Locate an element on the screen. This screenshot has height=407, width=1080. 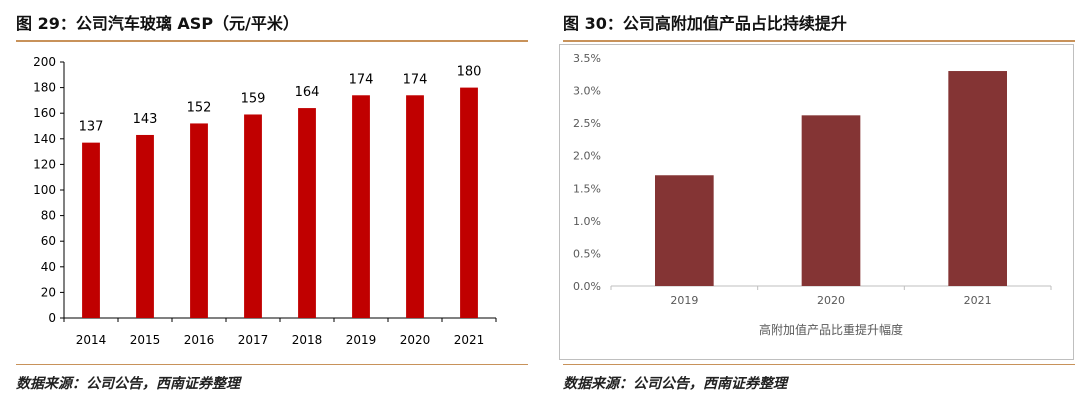
left-y-tick-label: 160 is located at coordinates (44, 113).